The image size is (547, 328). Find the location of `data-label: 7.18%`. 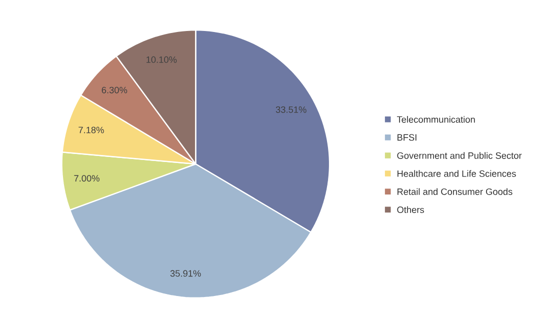

data-label: 7.18% is located at coordinates (91, 130).